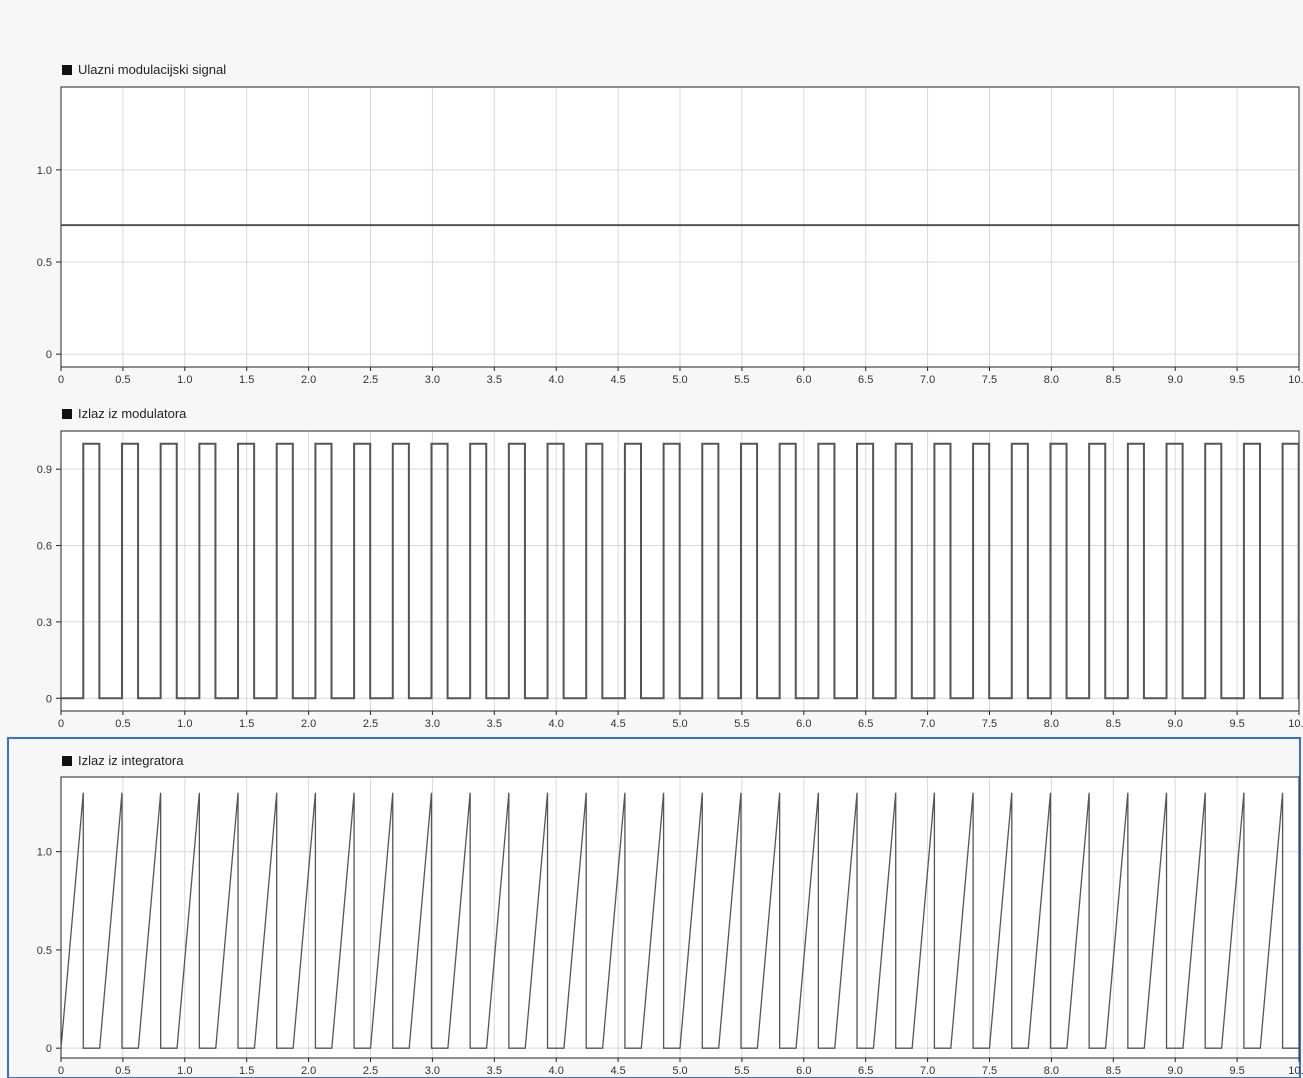 This screenshot has height=1078, width=1303. I want to click on panel-title-text: Izlaz iz modulatora, so click(132, 413).